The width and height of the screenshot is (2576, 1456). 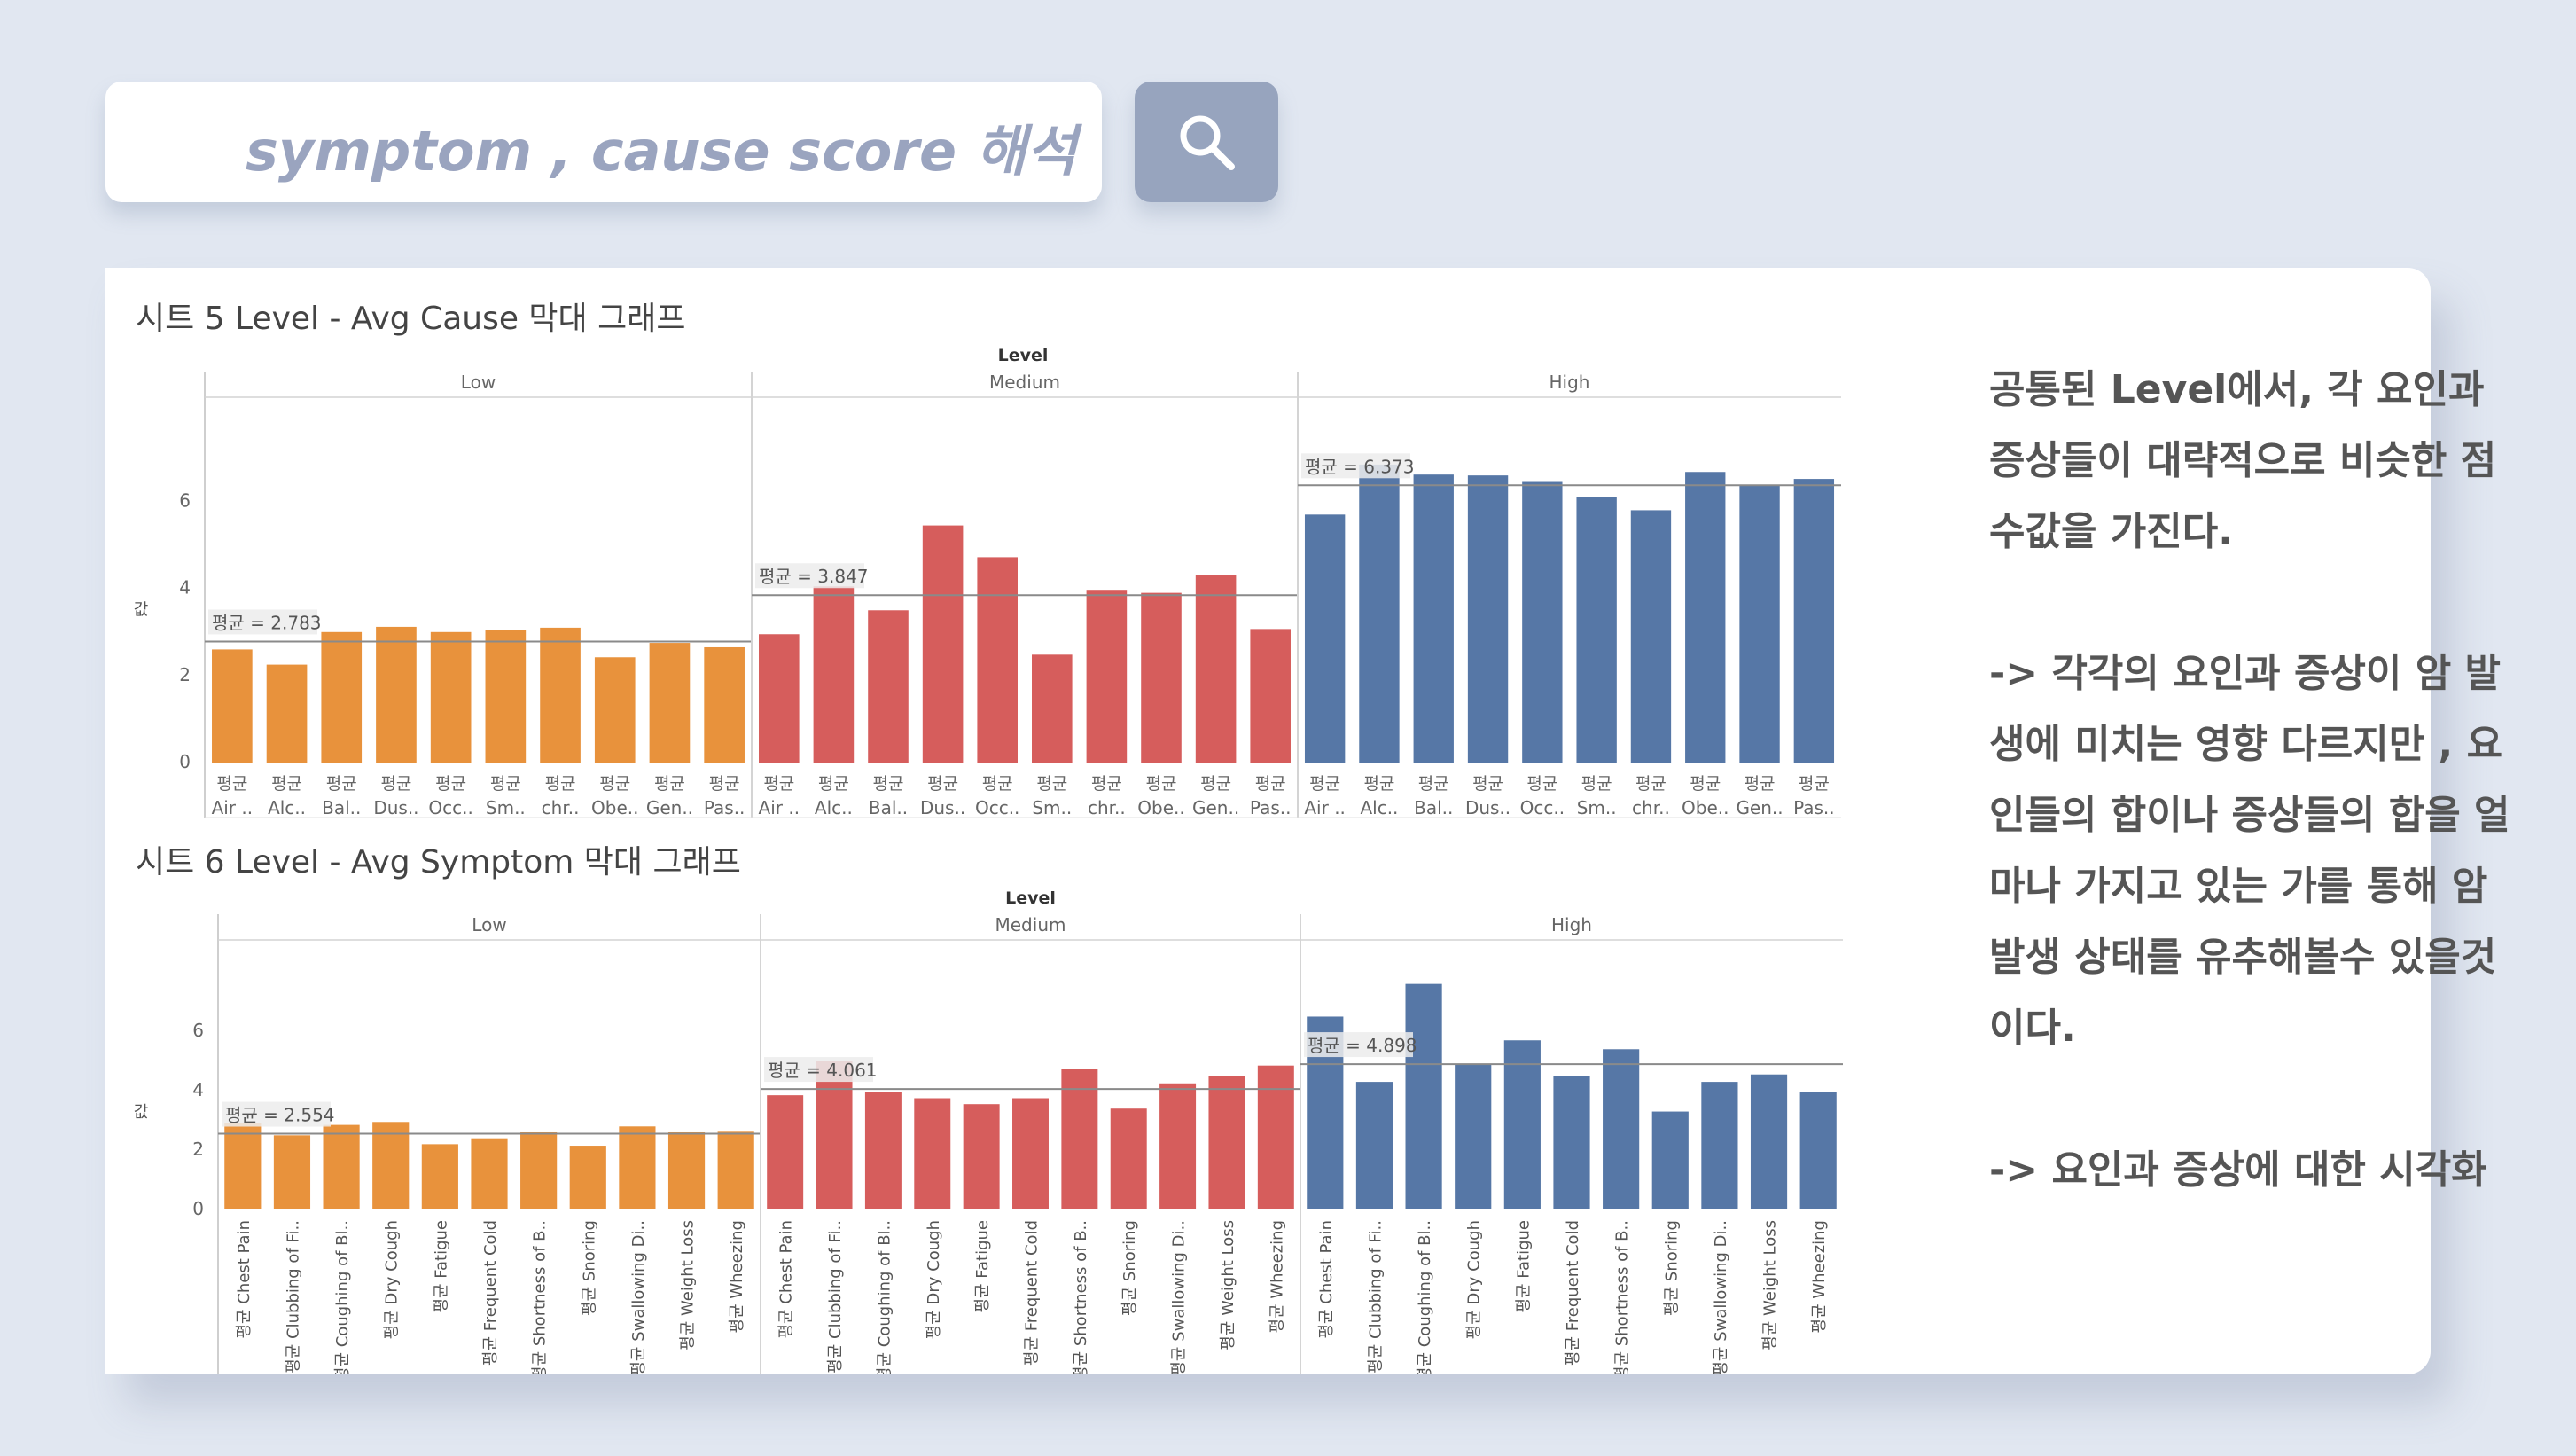 What do you see at coordinates (1474, 1279) in the screenshot?
I see `x-tick-label: 평균 Dry Cough` at bounding box center [1474, 1279].